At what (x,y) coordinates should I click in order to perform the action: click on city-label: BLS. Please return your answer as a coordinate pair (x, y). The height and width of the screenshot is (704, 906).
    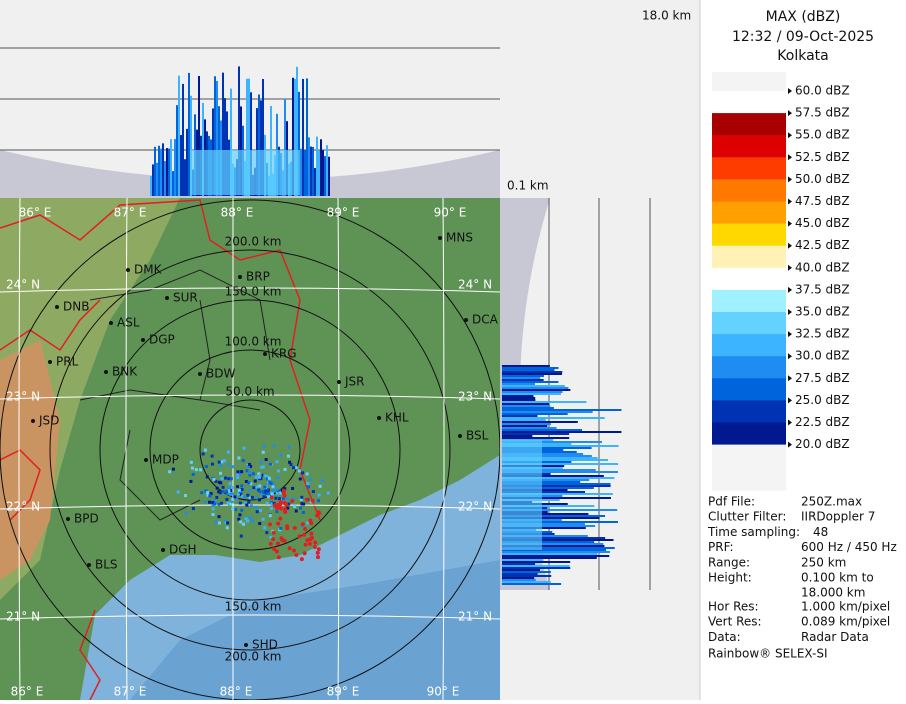
    Looking at the image, I should click on (106, 565).